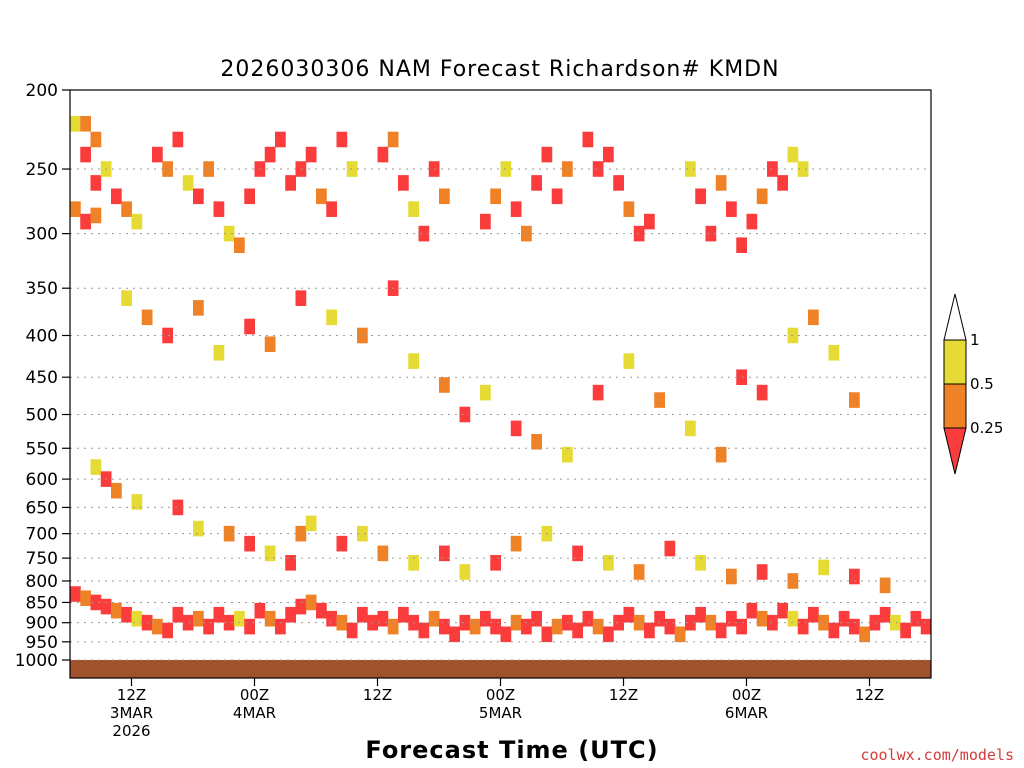 The image size is (1024, 768). Describe the element at coordinates (42, 170) in the screenshot. I see `y-tick-label: 250` at that location.